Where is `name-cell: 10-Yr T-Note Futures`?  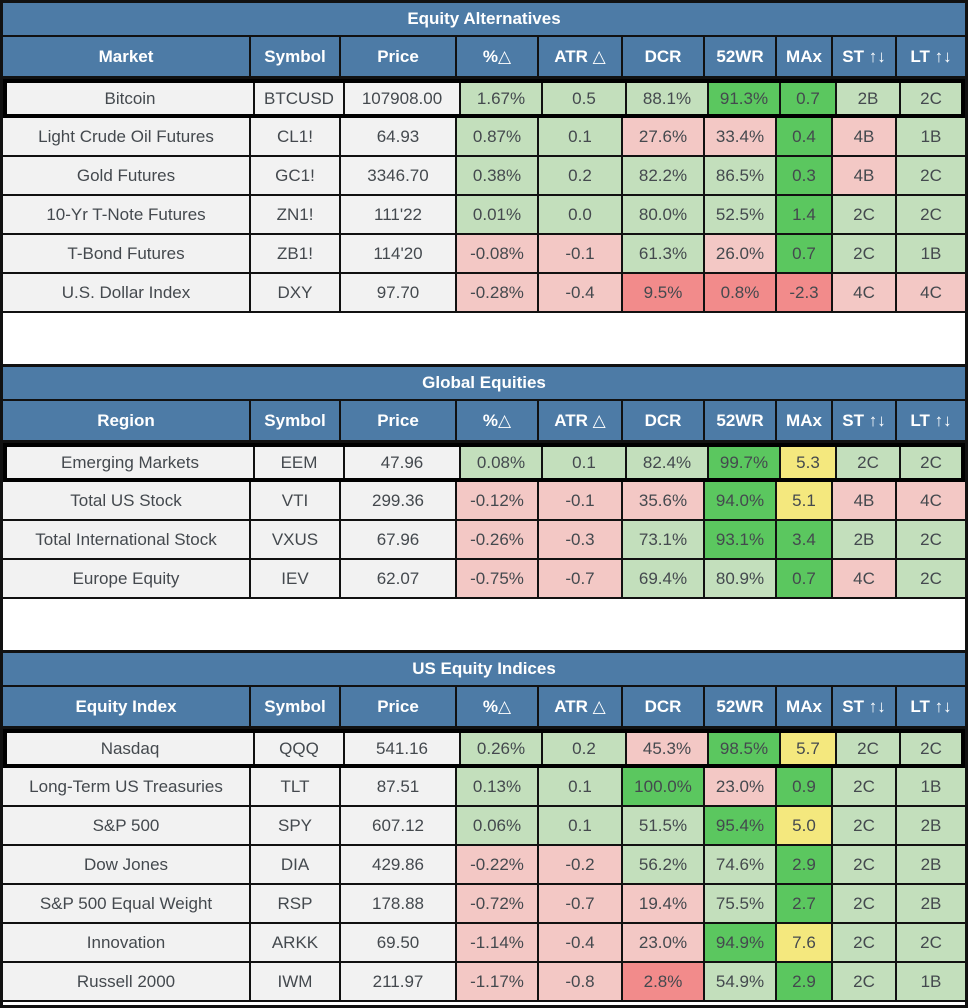 name-cell: 10-Yr T-Note Futures is located at coordinates (127, 214).